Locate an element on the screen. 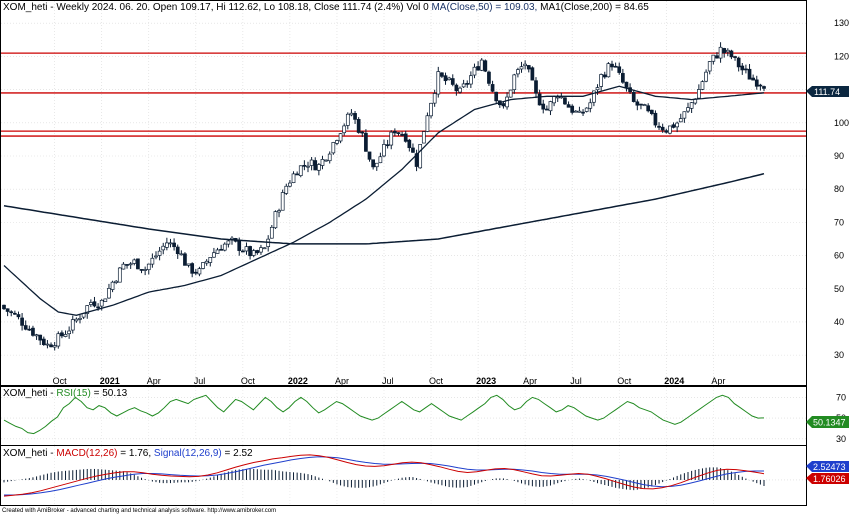  x-tick-label: Oct is located at coordinates (436, 381).